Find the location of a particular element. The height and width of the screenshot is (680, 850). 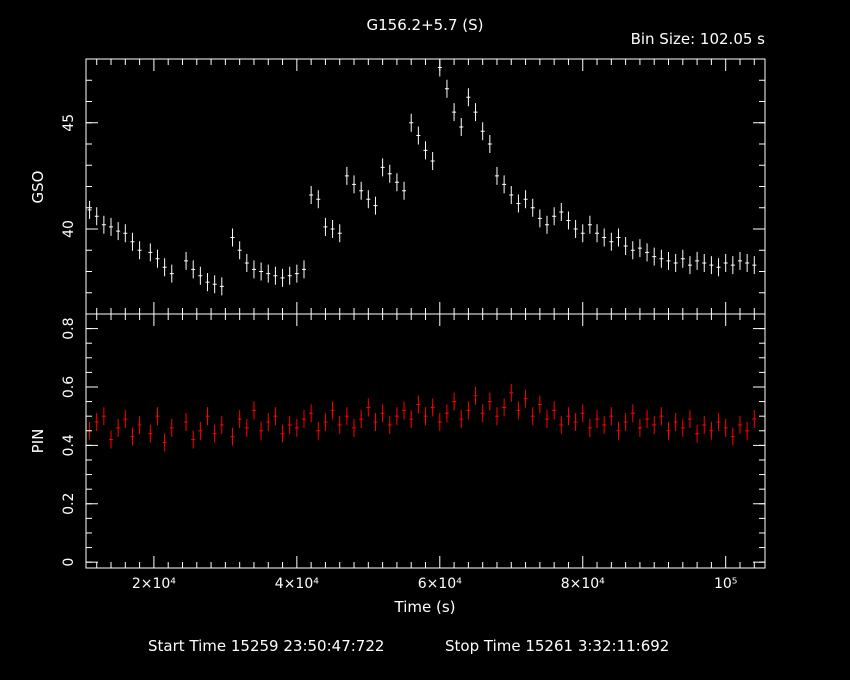

gso-y-tick-label: 40 is located at coordinates (69, 229).